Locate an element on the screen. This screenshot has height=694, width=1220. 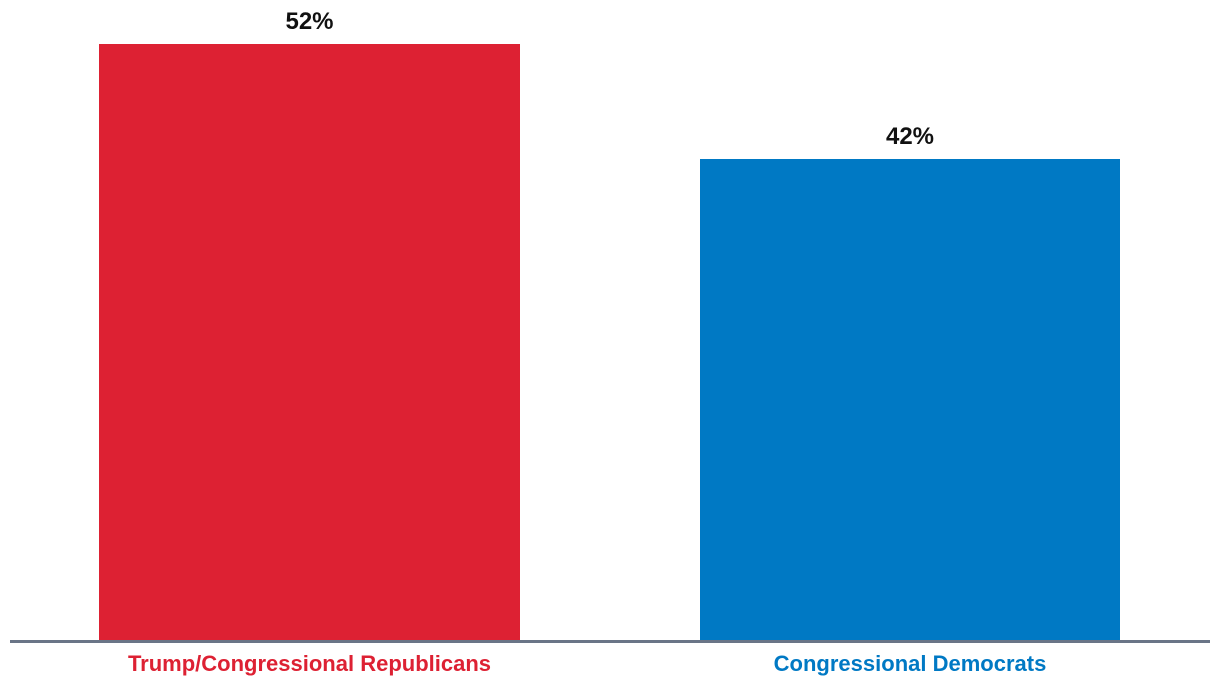
value-label-democrats: 42% is located at coordinates (910, 136).